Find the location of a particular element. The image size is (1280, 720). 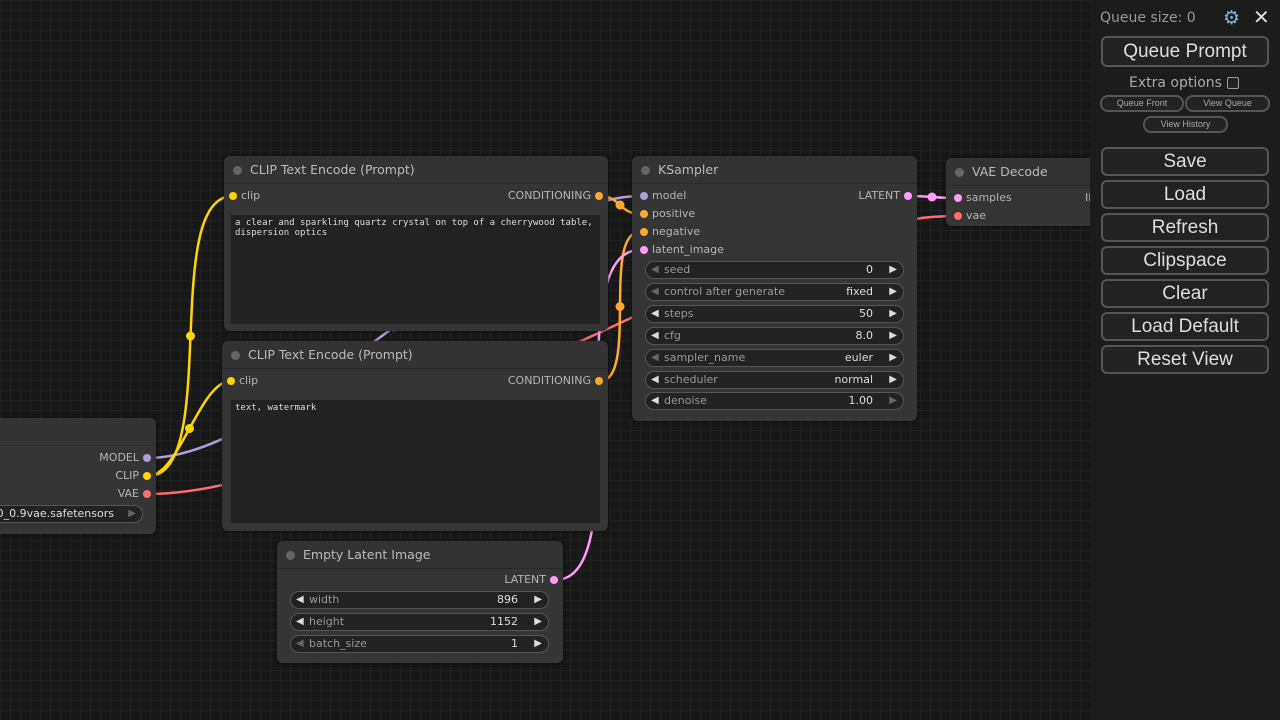

ckpt-name-combo: .0_0.9vae.safetensors ▶ is located at coordinates (71, 514).